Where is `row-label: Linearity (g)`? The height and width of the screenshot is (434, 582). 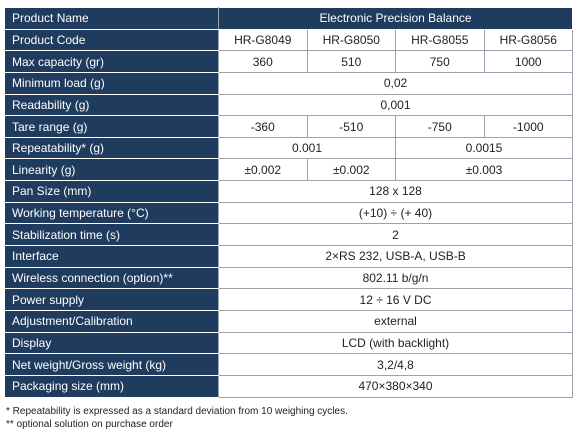 row-label: Linearity (g) is located at coordinates (112, 170).